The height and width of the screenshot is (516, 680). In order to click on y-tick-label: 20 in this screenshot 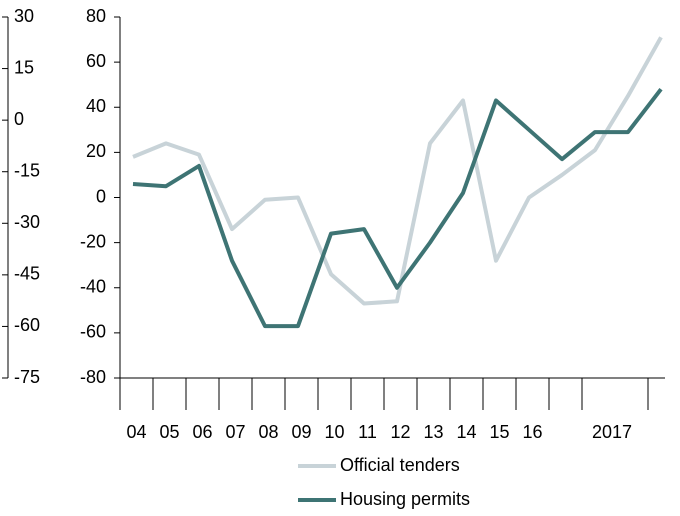, I will do `click(96, 151)`.